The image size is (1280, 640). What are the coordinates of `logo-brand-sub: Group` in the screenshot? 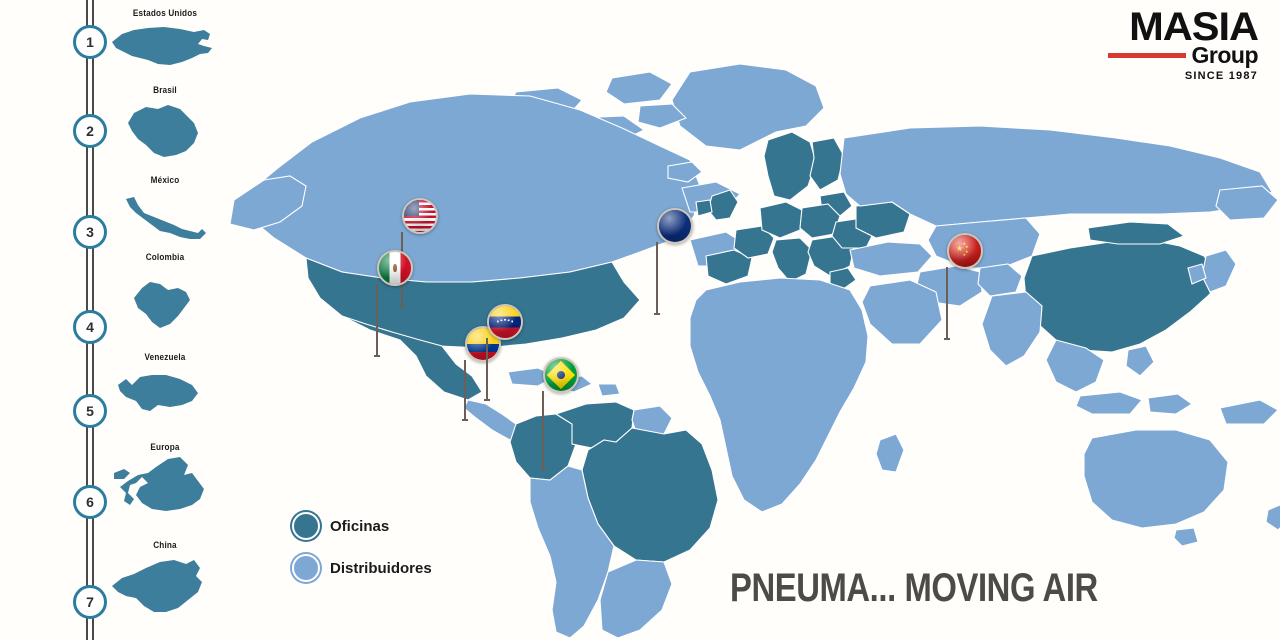 It's located at (1225, 55).